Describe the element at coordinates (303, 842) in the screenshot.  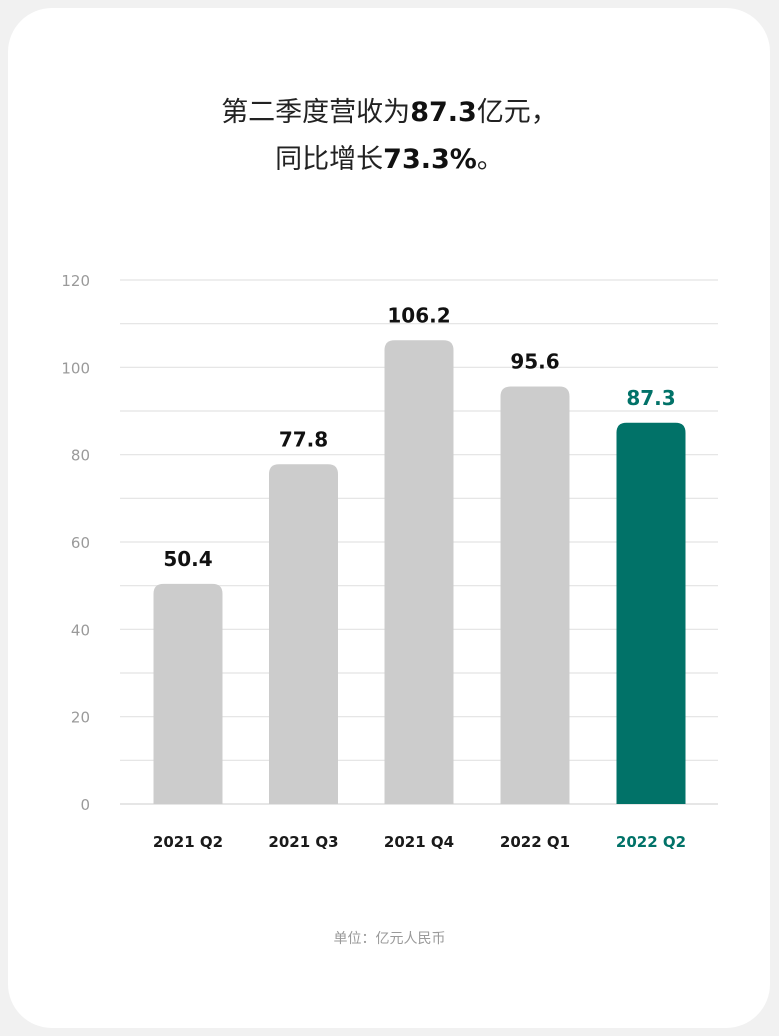
I see `x-tick-label: 2021 Q3` at that location.